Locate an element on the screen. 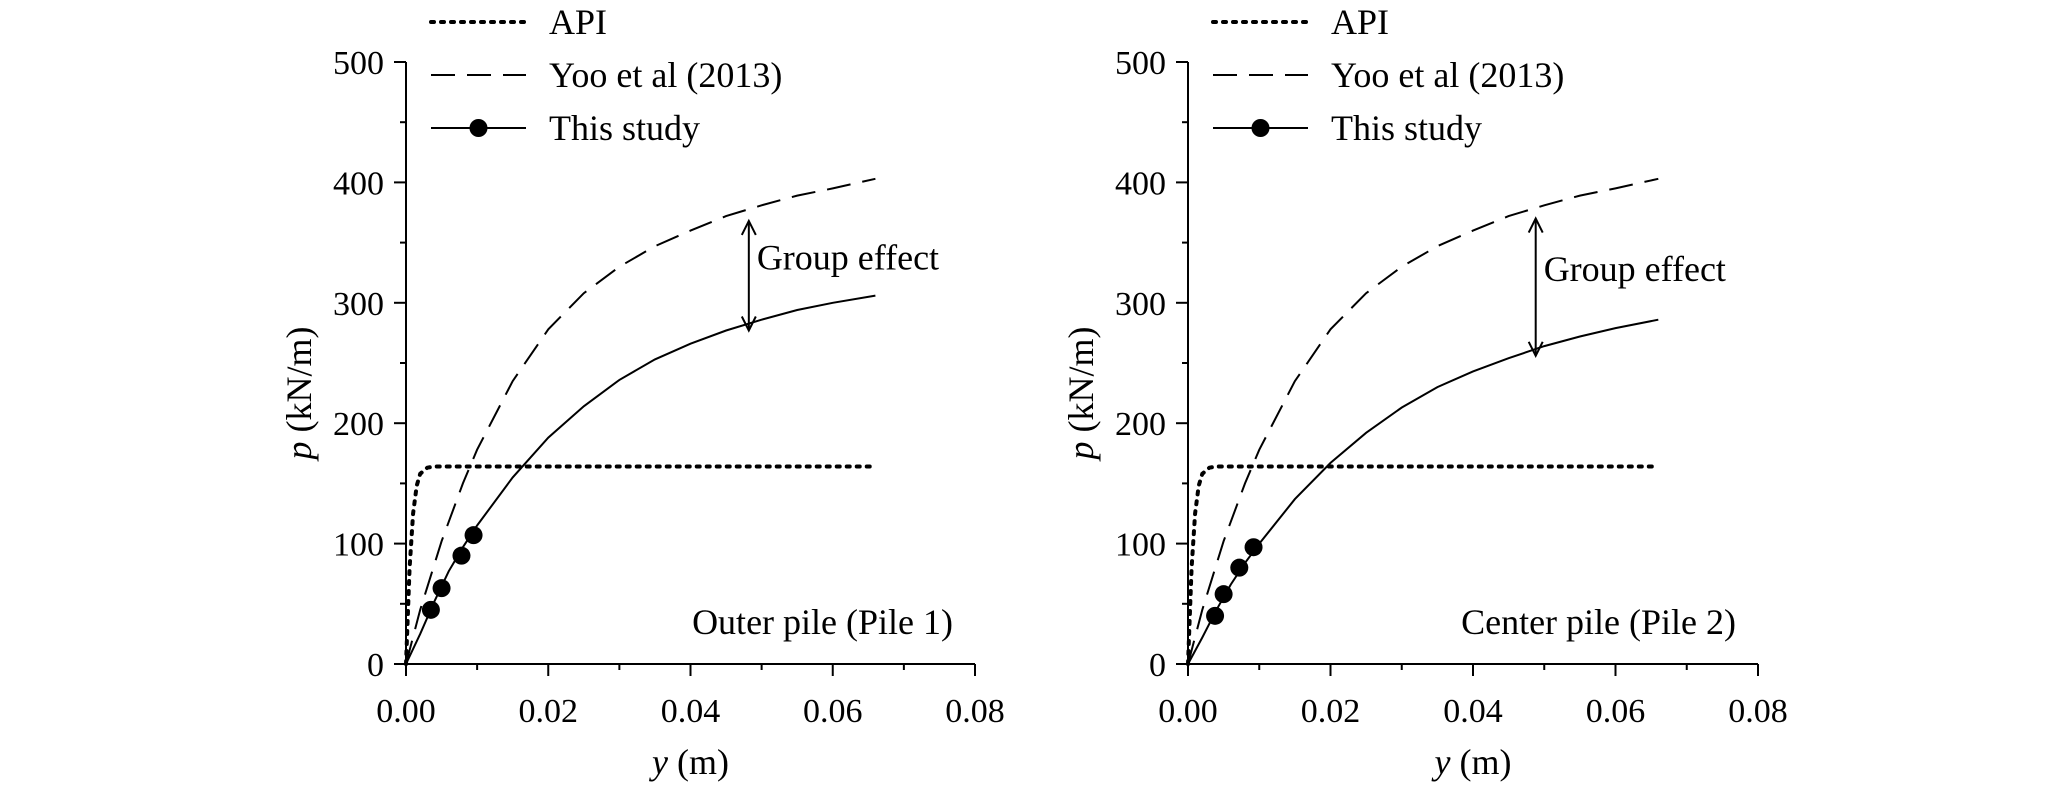 The width and height of the screenshot is (2067, 790). panel-label: Center pile (Pile 2) is located at coordinates (1598, 622).